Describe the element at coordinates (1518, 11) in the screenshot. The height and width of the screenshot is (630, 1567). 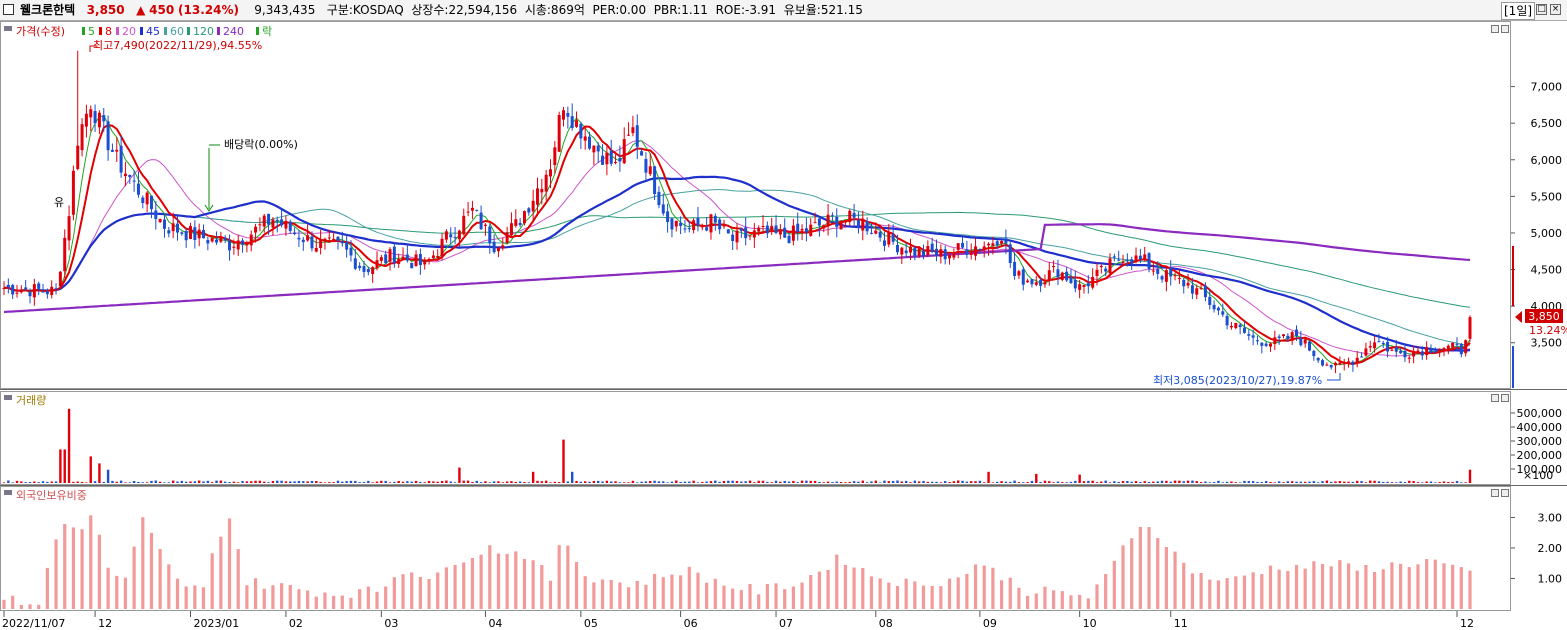
I see `period-selector: [1일]` at that location.